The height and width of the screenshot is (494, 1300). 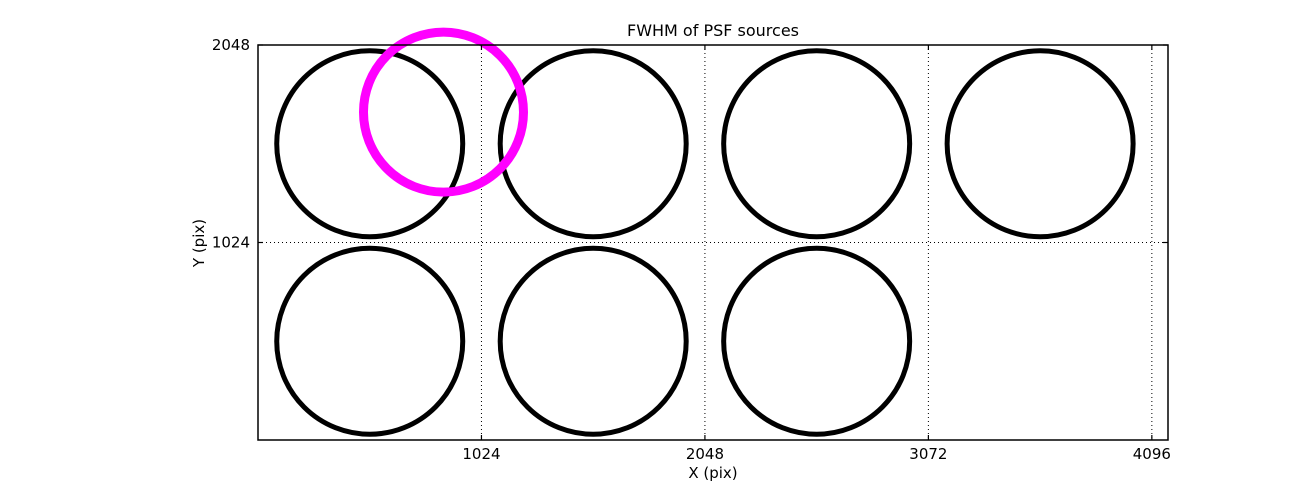 What do you see at coordinates (443, 112) in the screenshot?
I see `highlighted-source-marker` at bounding box center [443, 112].